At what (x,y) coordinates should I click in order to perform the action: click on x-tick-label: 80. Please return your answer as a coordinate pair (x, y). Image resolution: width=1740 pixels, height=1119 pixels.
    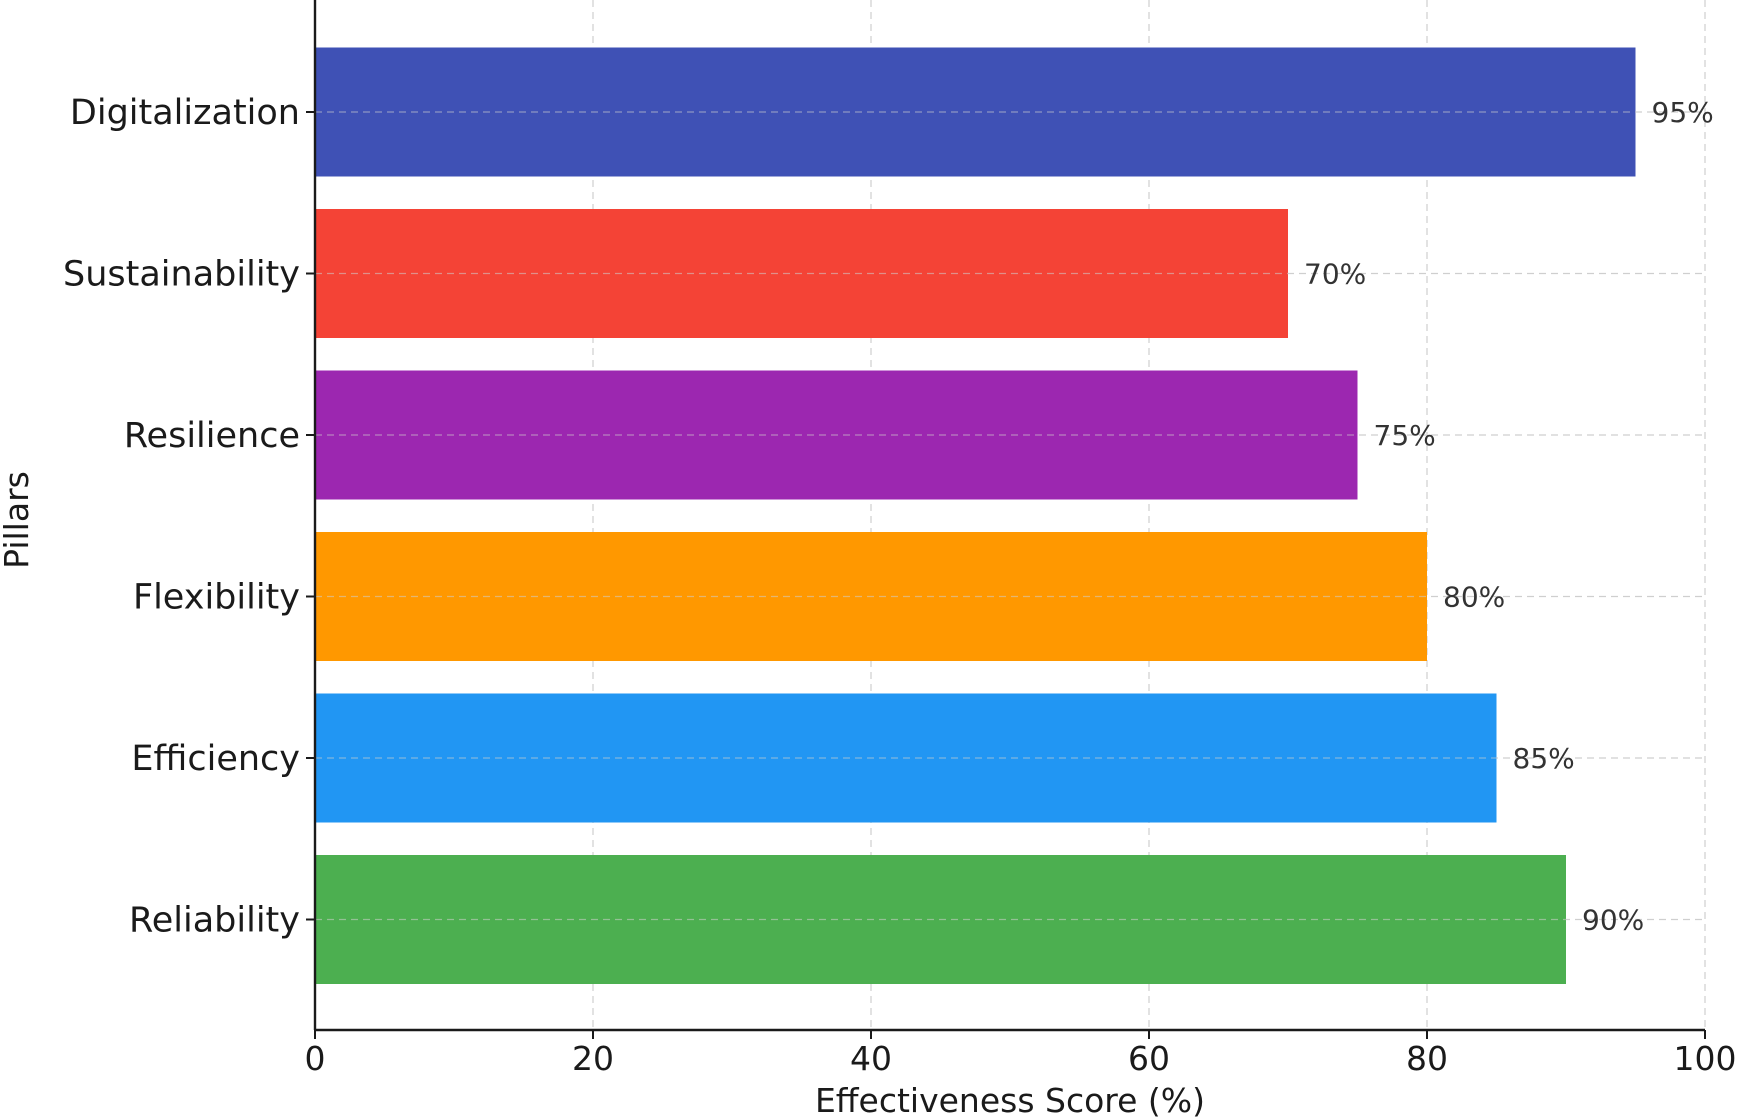
    Looking at the image, I should click on (1427, 1058).